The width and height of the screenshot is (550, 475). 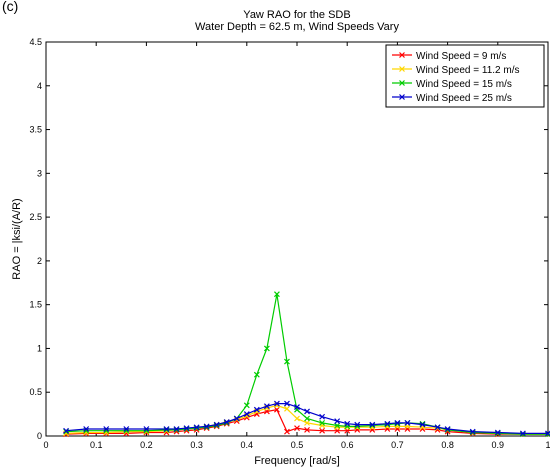 What do you see at coordinates (397, 445) in the screenshot?
I see `x-tick-label: 0.7` at bounding box center [397, 445].